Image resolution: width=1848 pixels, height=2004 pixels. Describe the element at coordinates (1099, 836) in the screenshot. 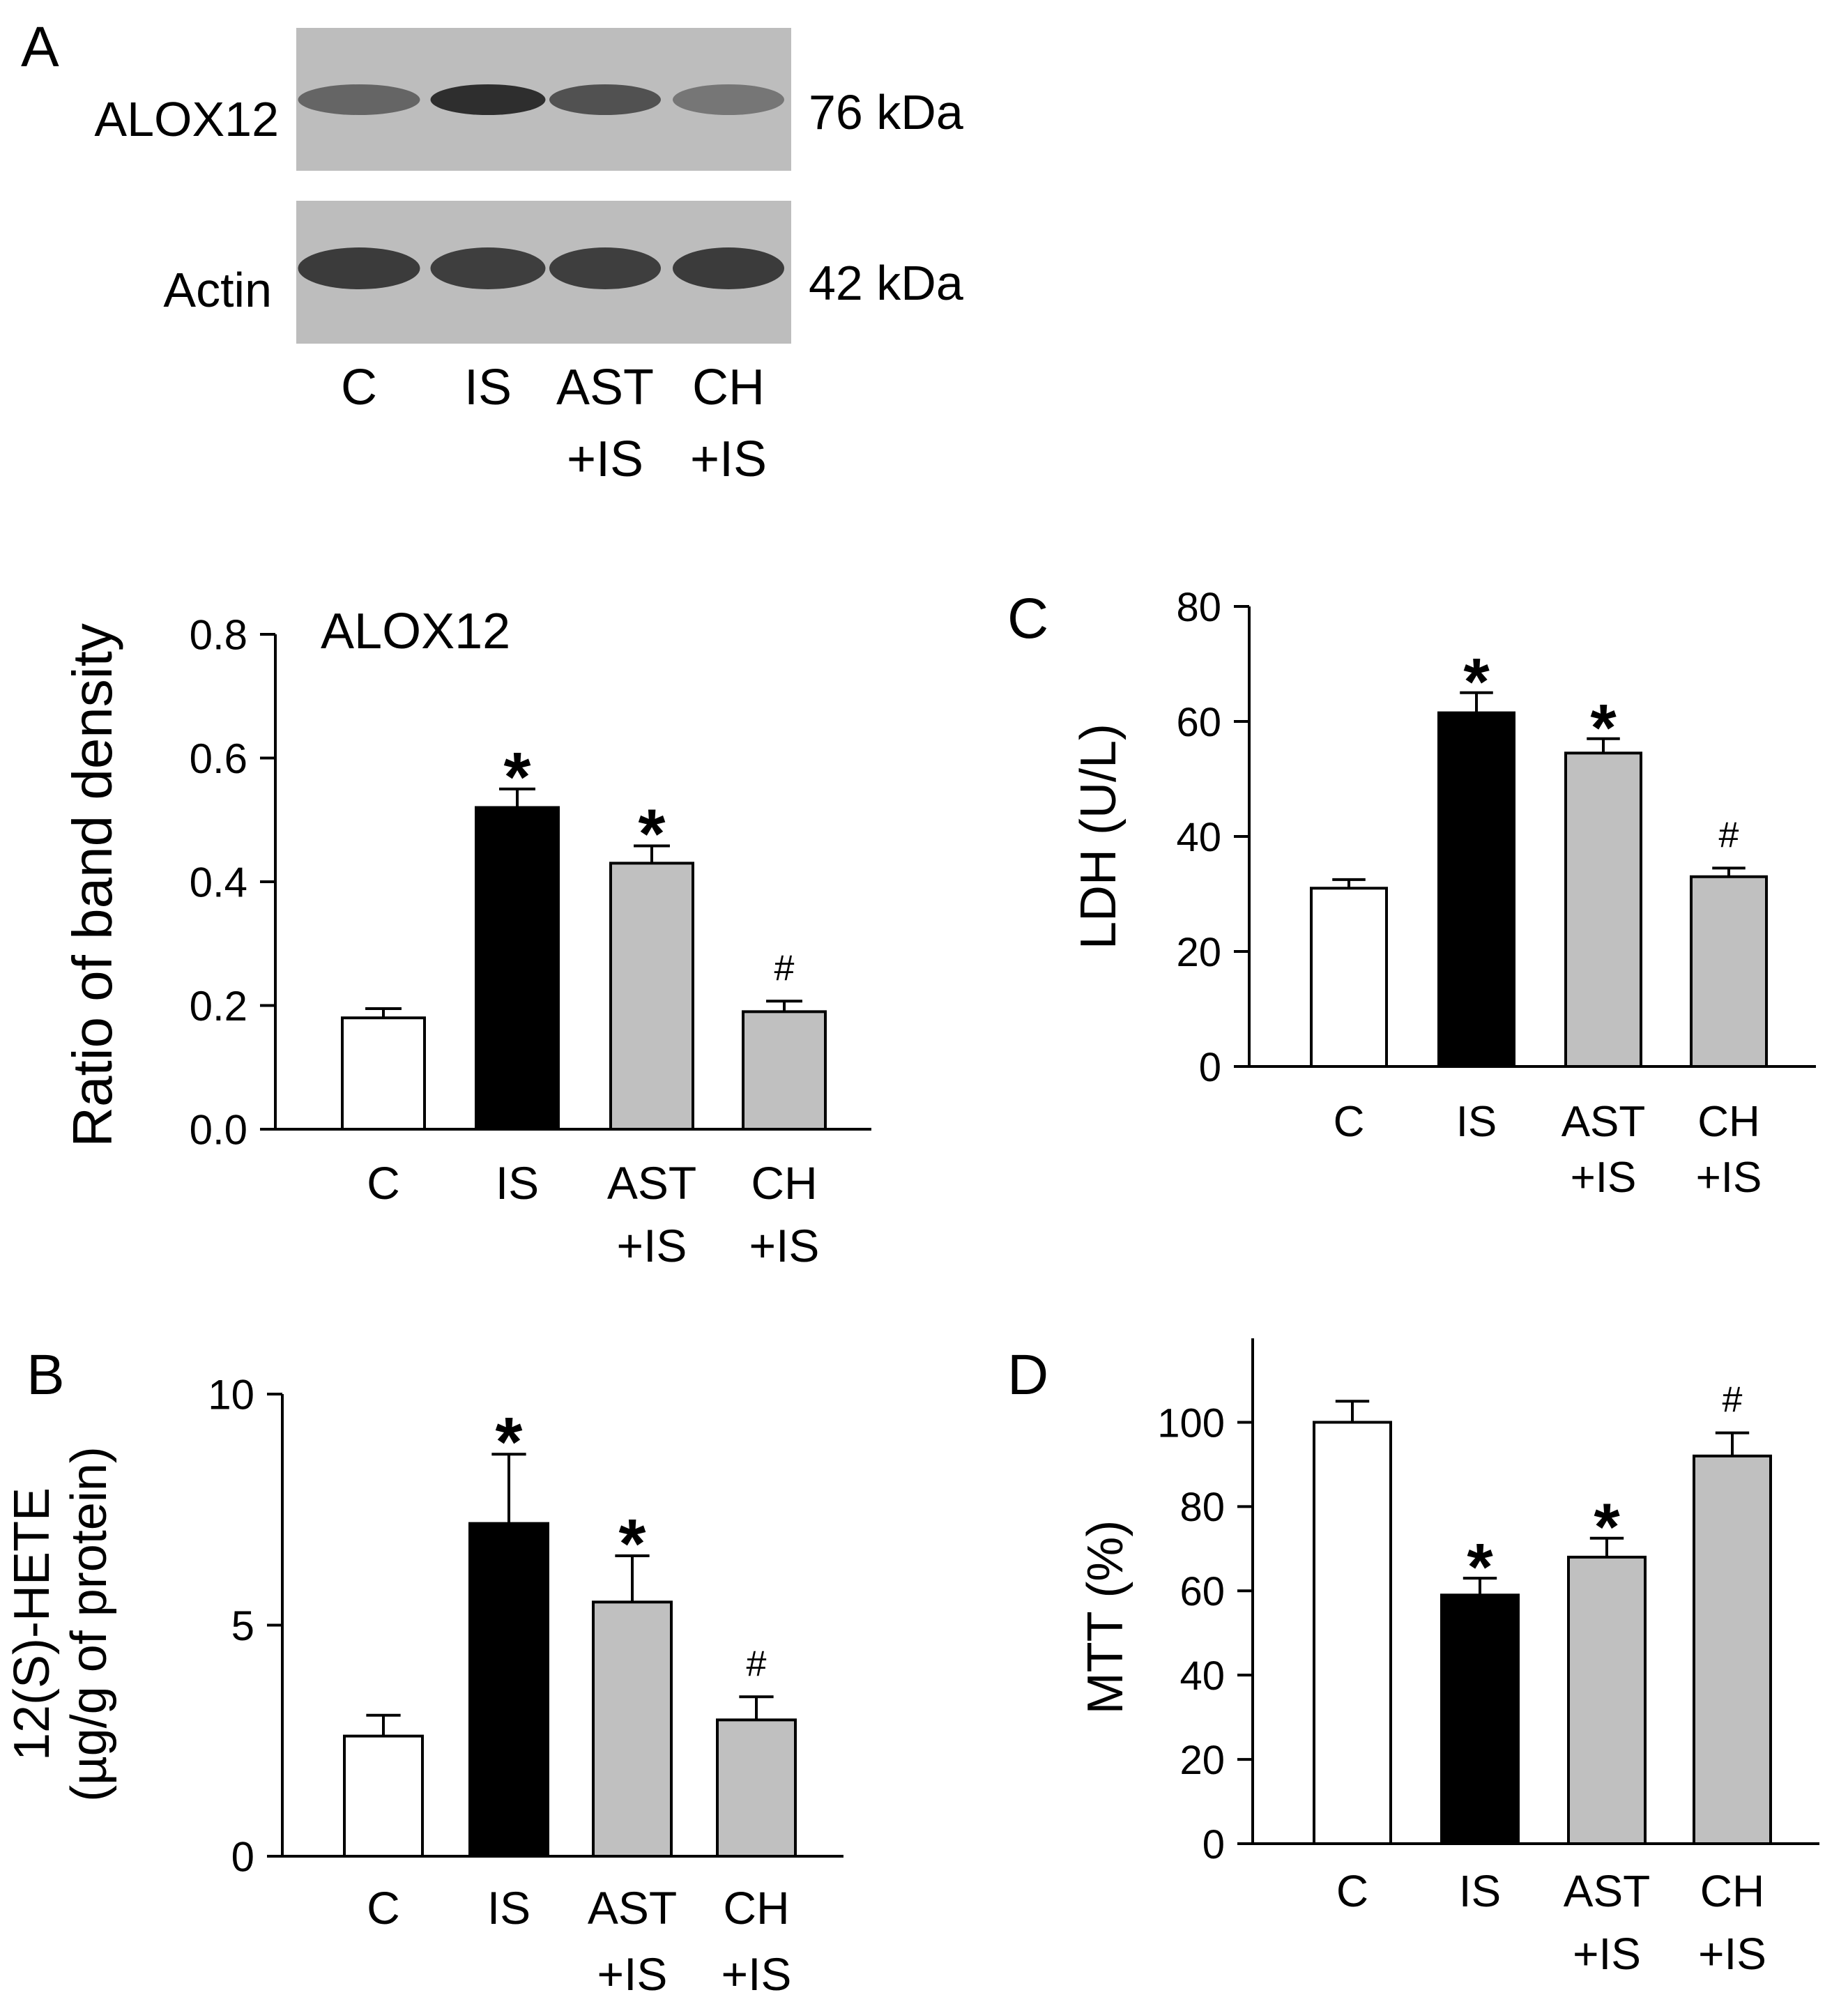

I see `y-axis-label: LDH (U/L)` at that location.